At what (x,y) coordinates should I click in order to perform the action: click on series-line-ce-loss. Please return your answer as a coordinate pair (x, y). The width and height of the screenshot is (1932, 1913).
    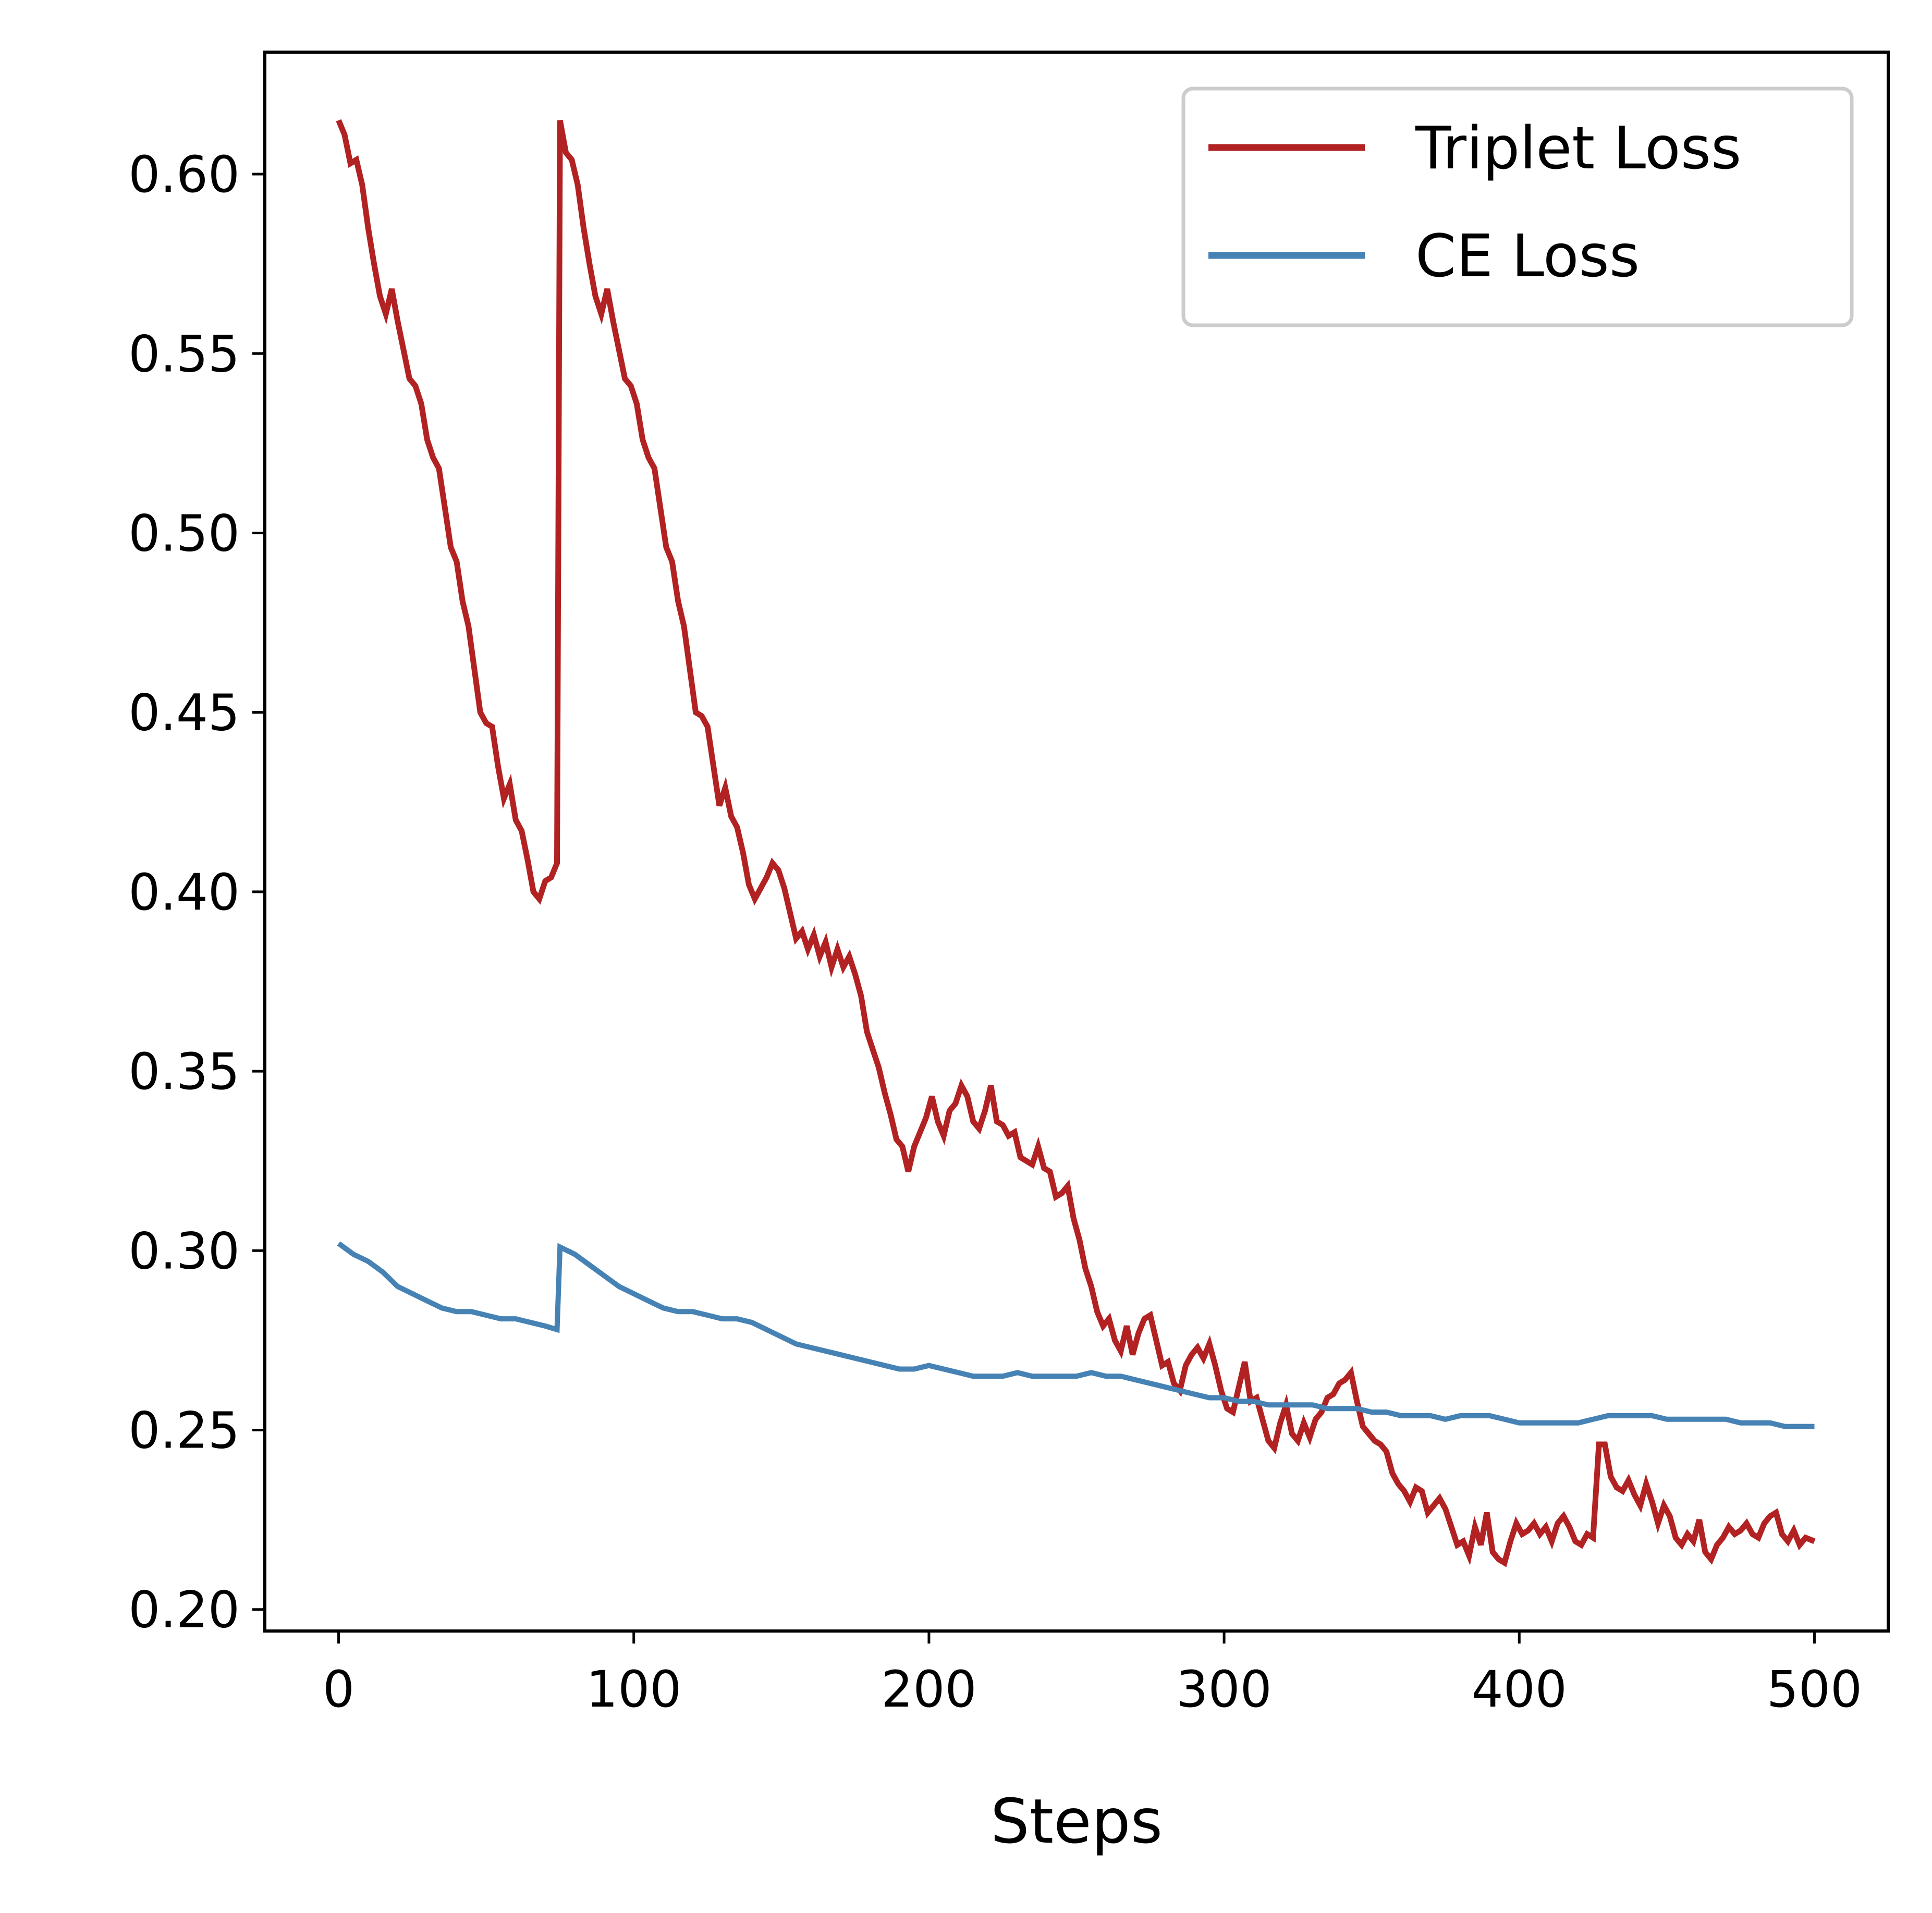
    Looking at the image, I should click on (1076, 1335).